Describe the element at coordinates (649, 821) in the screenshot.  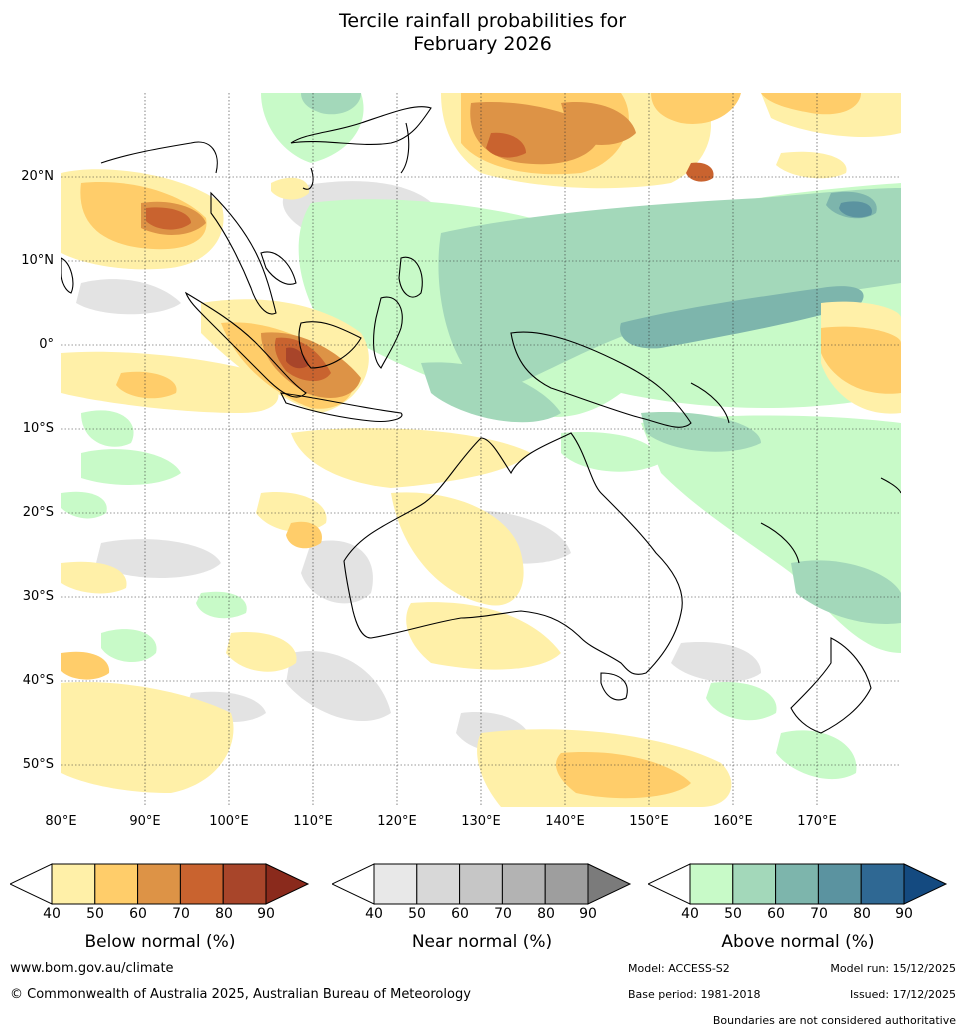
I see `lon-tick-150e: 150°E` at that location.